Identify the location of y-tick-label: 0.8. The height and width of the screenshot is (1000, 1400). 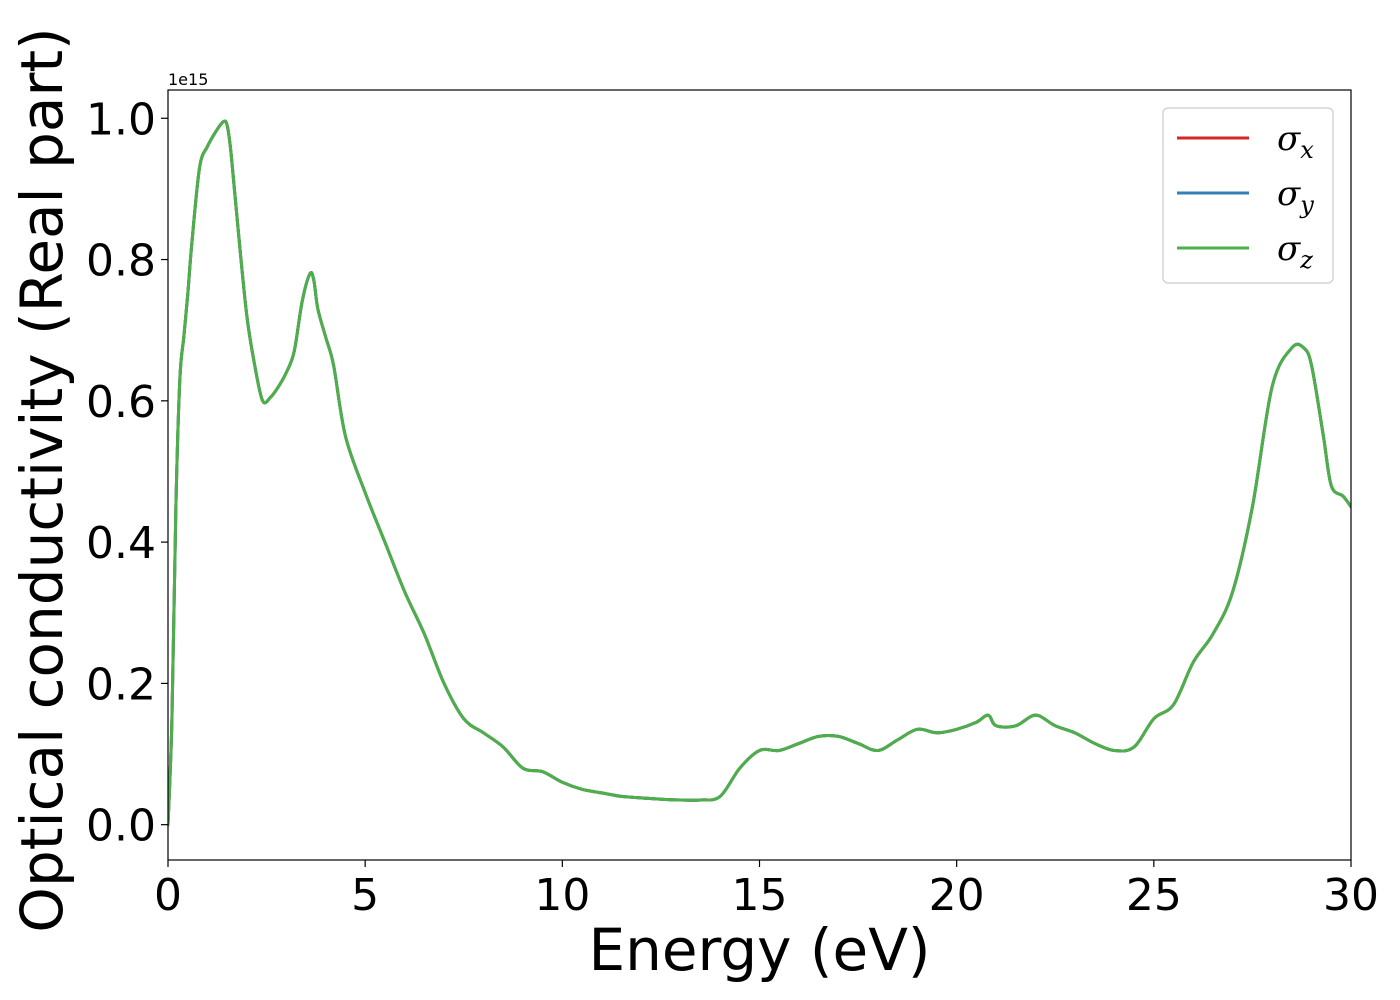
(121, 261).